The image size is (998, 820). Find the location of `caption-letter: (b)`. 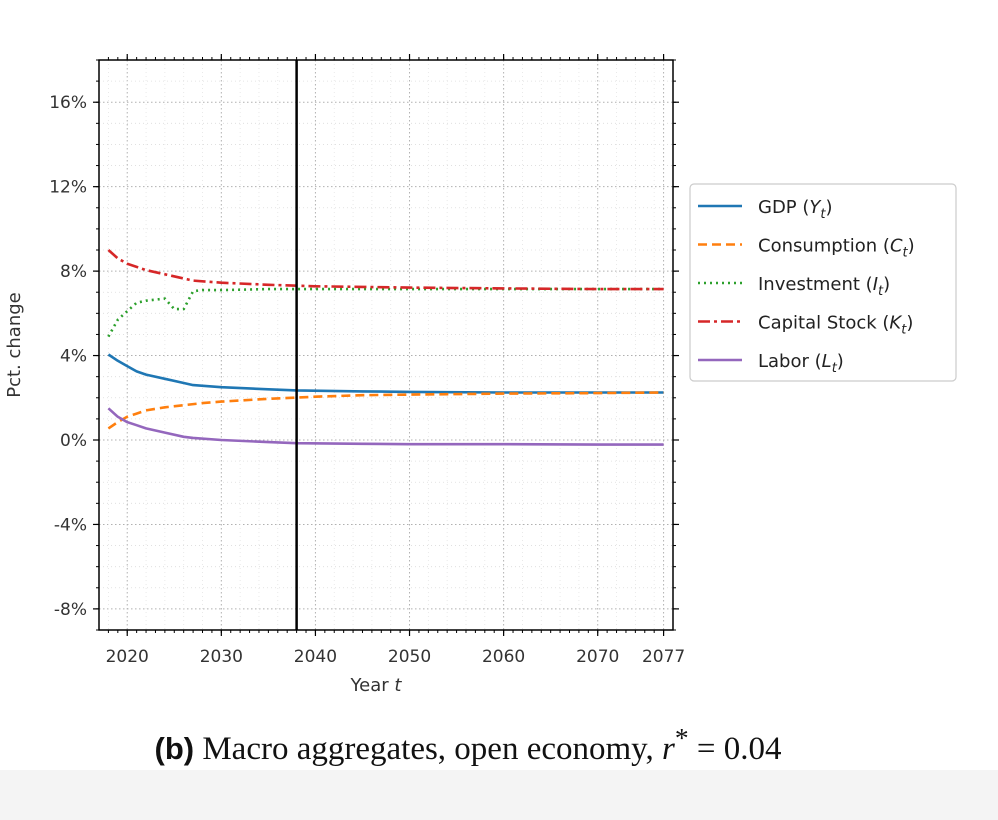

caption-letter: (b) is located at coordinates (174, 748).